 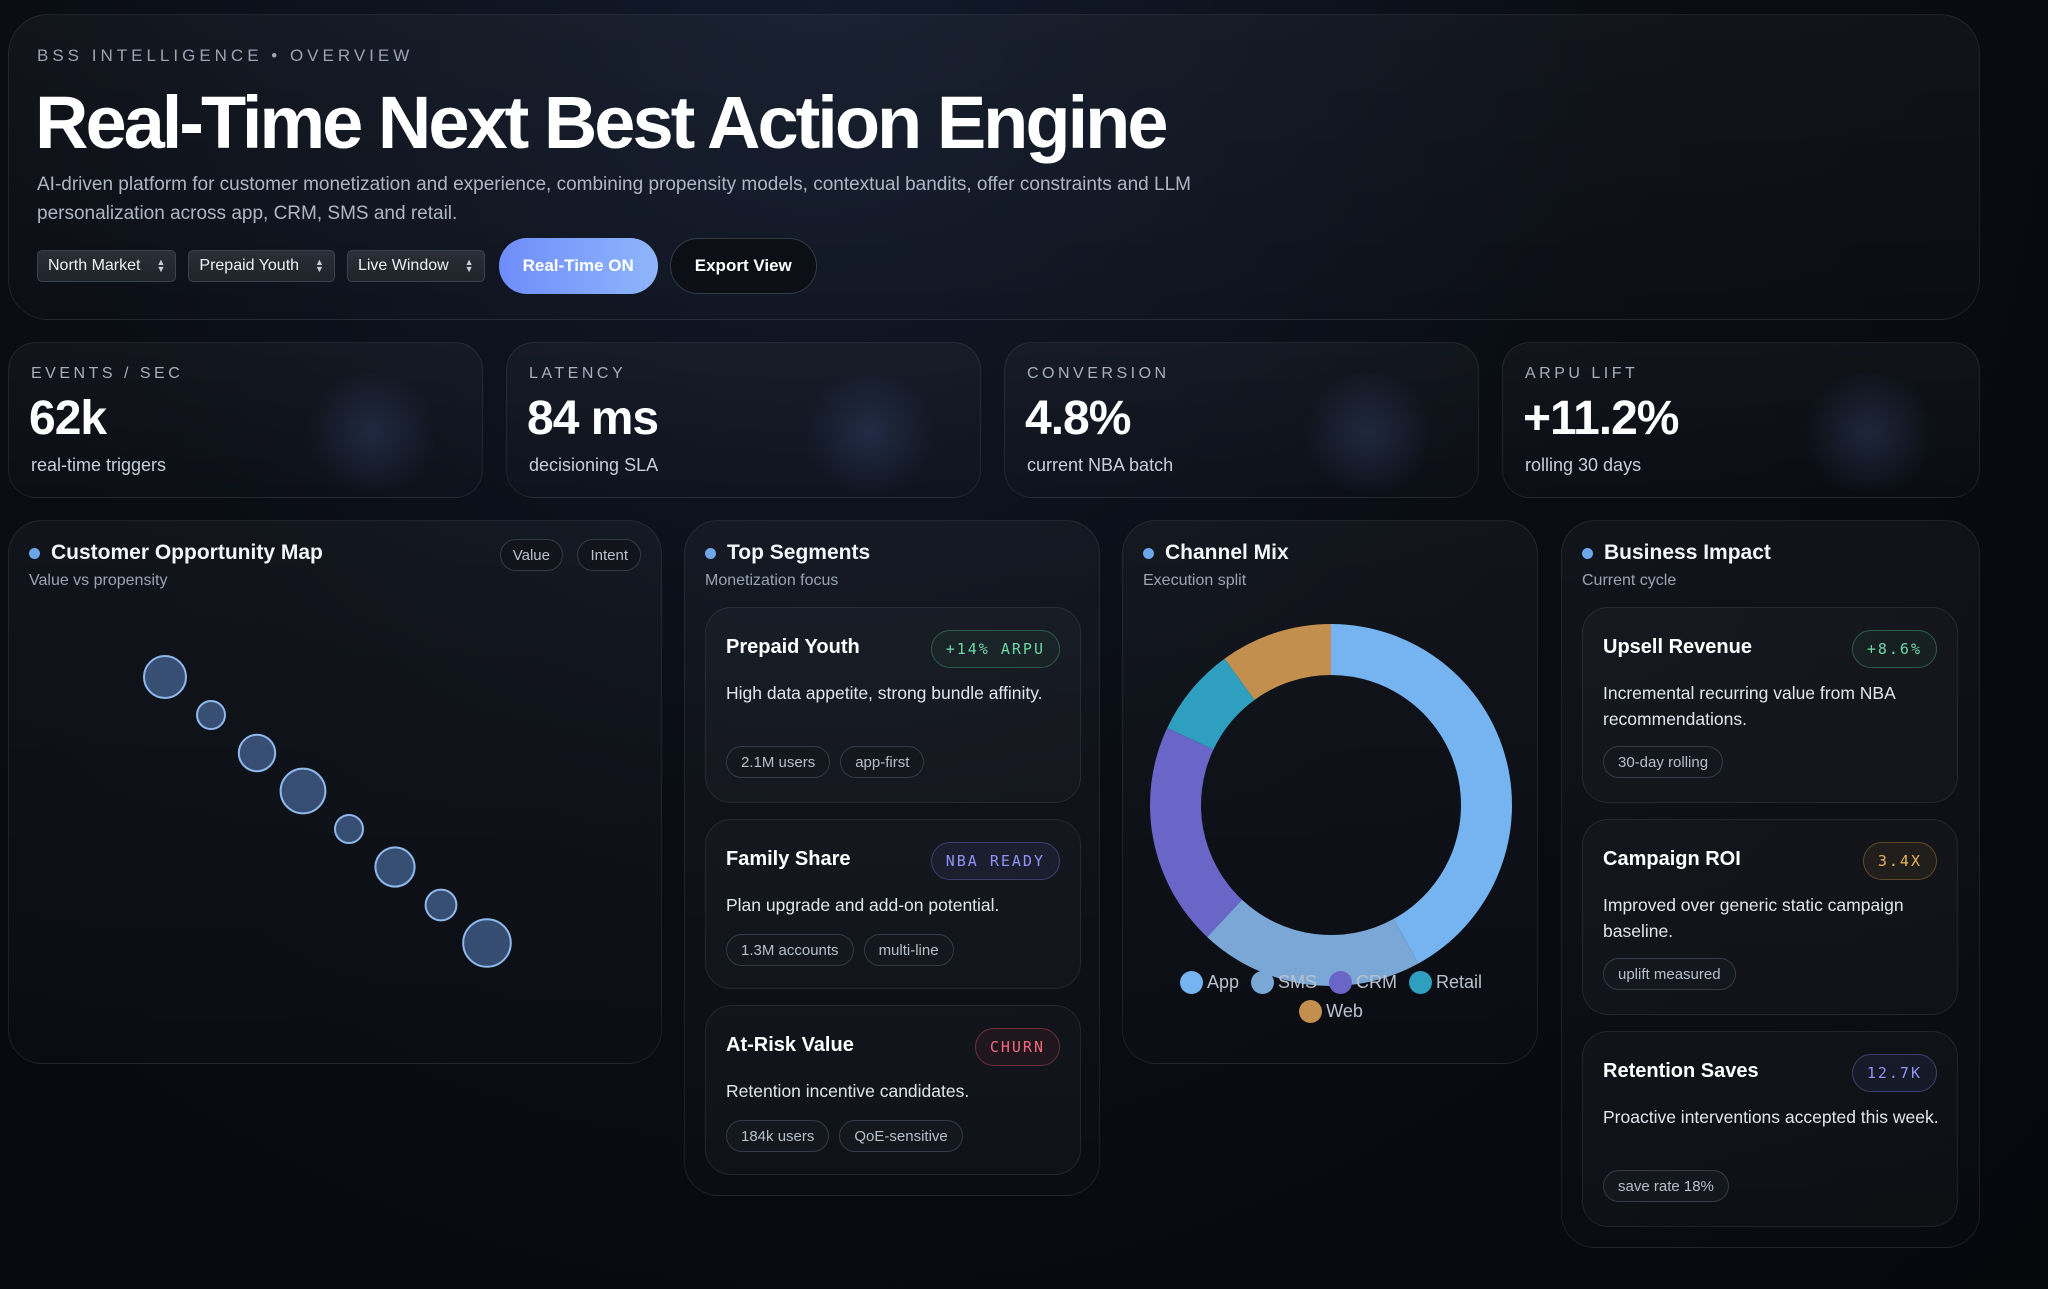 I want to click on realtime-toggle-button: Real-Time ON, so click(x=578, y=266).